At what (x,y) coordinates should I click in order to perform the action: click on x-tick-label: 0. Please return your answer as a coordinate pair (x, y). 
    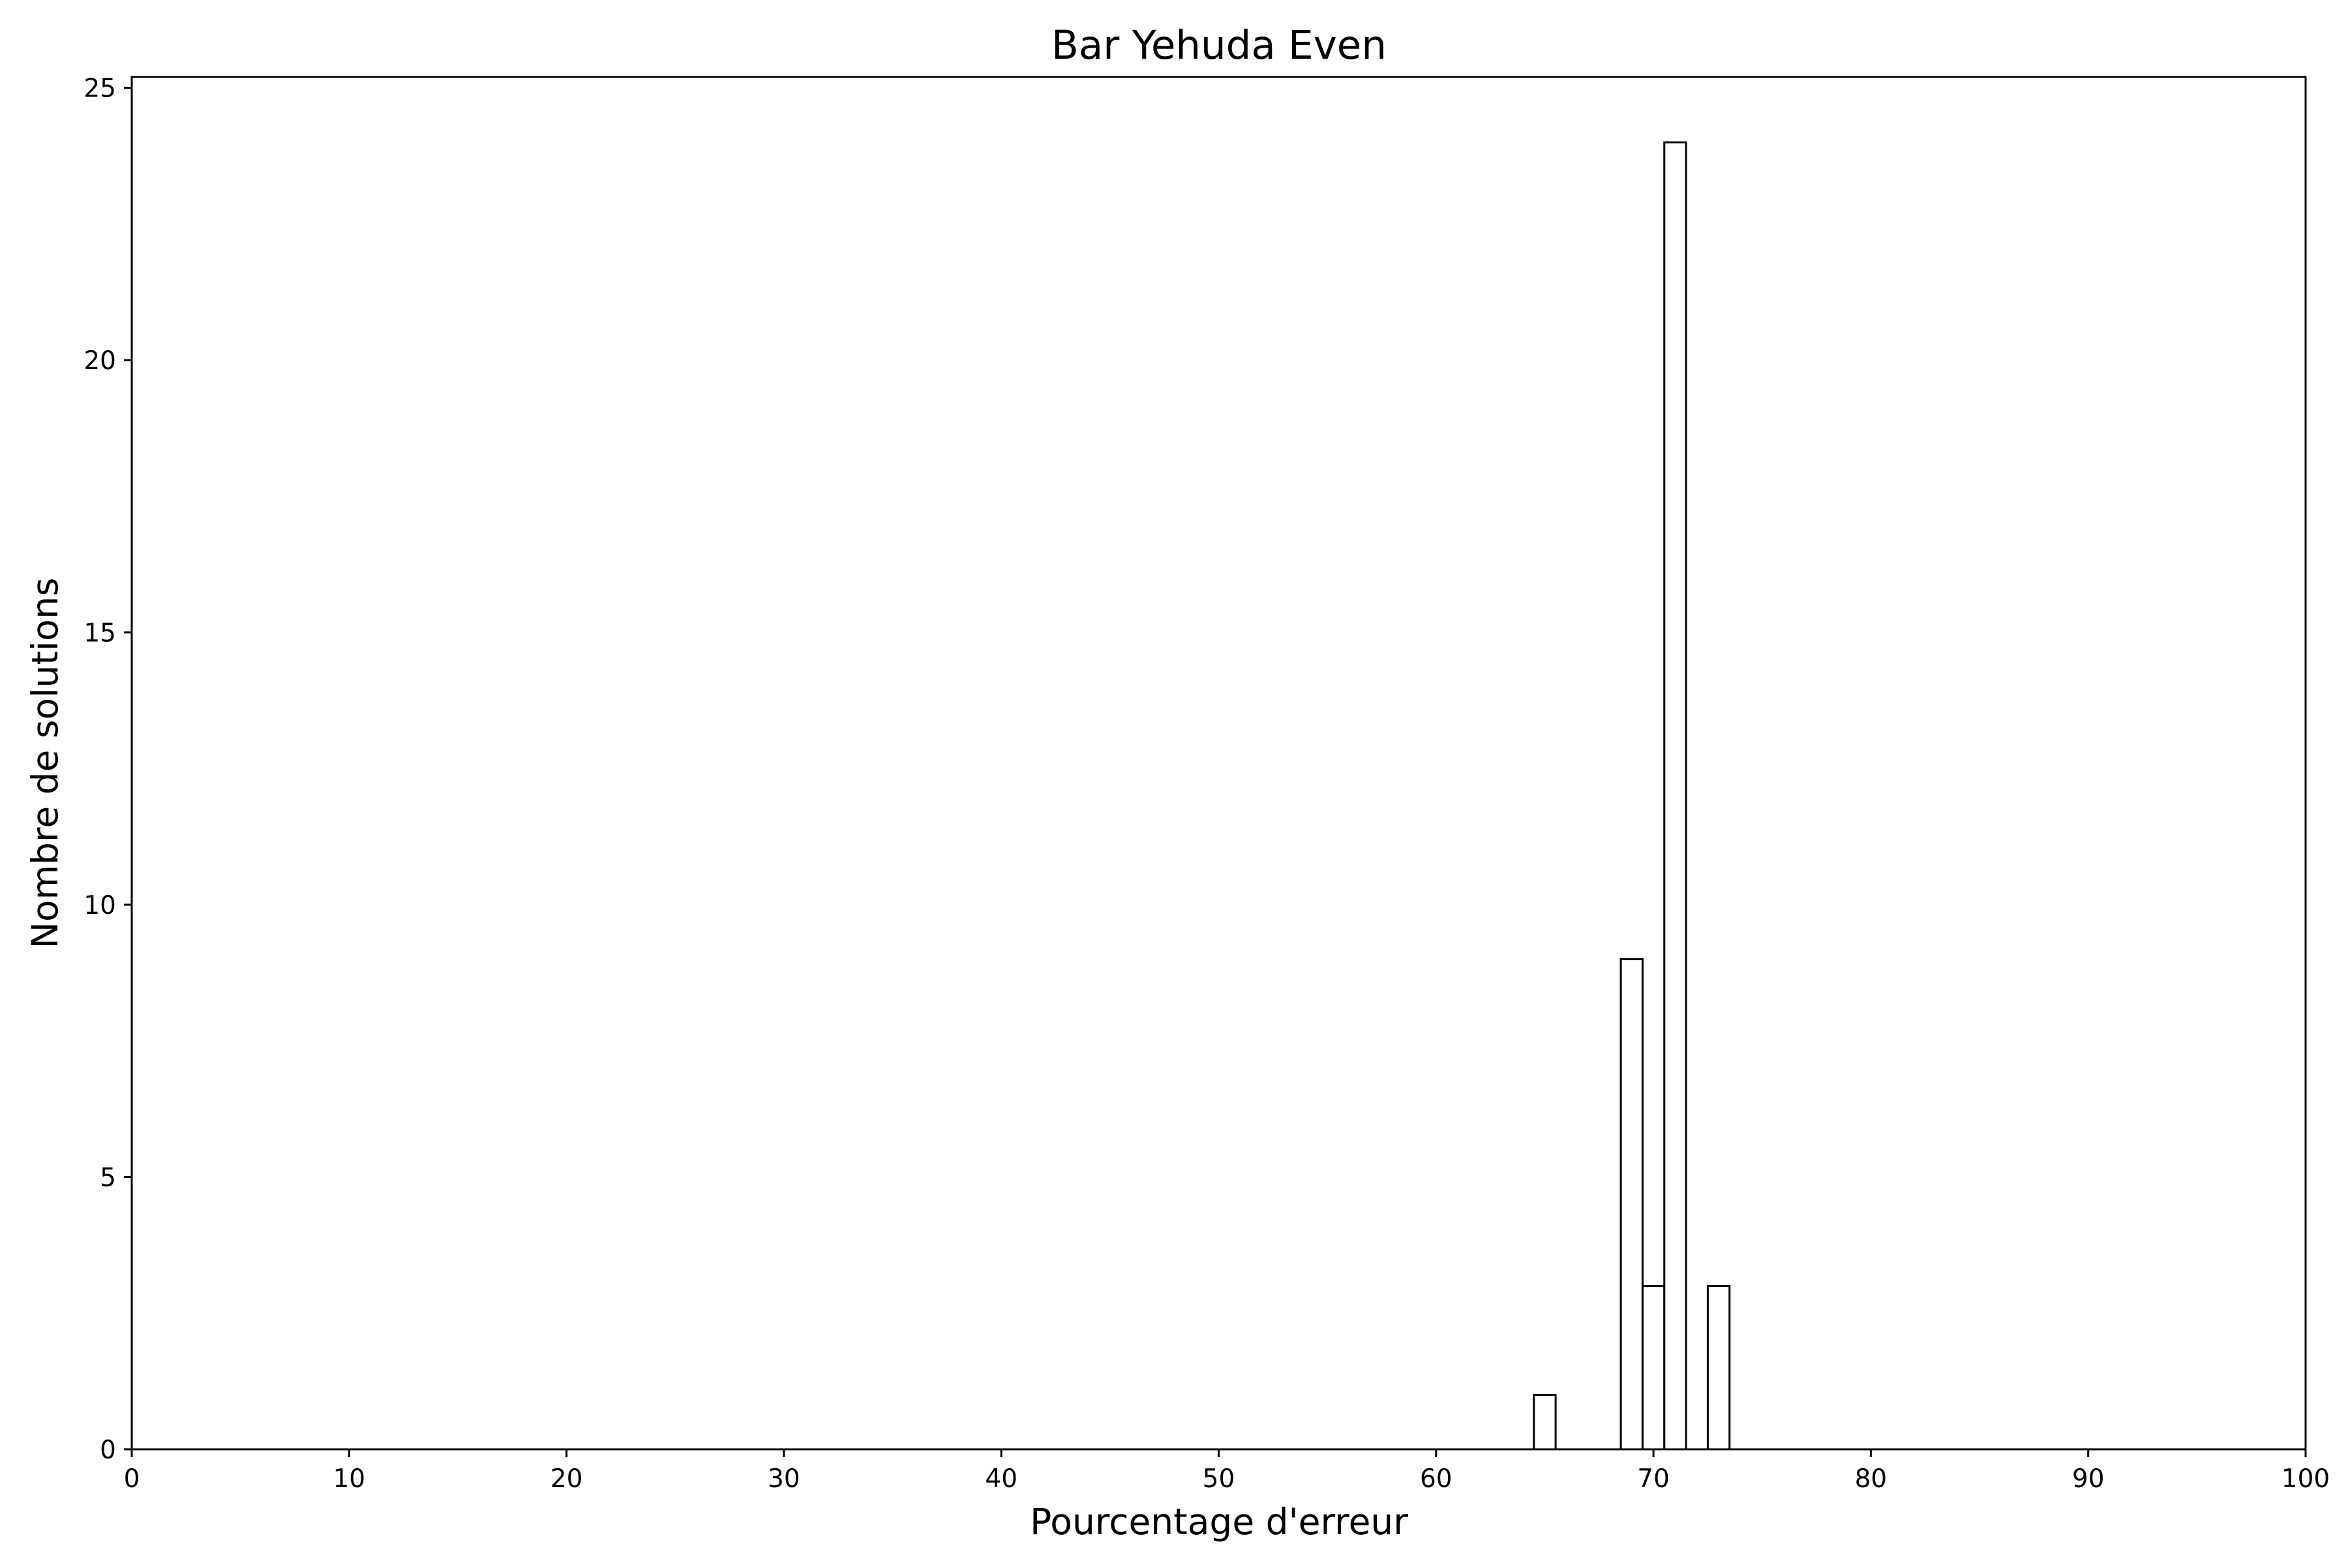
    Looking at the image, I should click on (132, 1479).